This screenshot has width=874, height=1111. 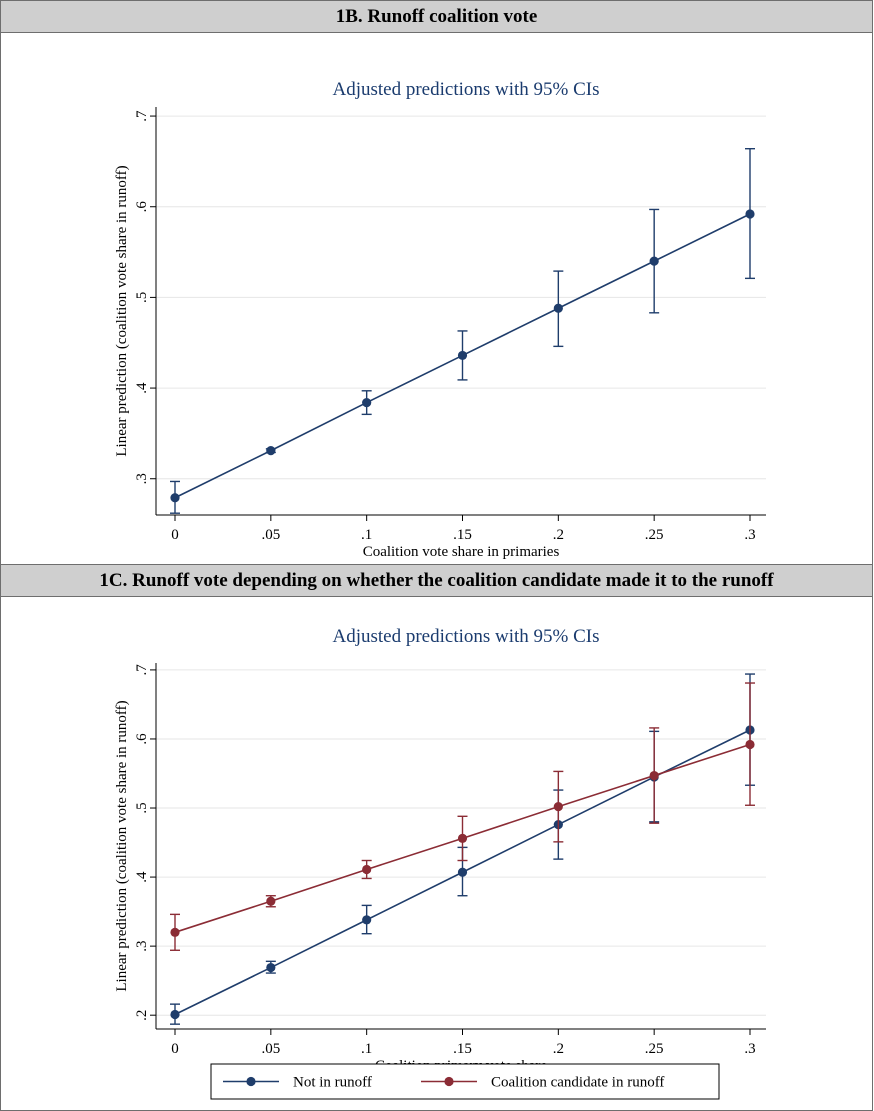 I want to click on legend-box, so click(x=465, y=1081).